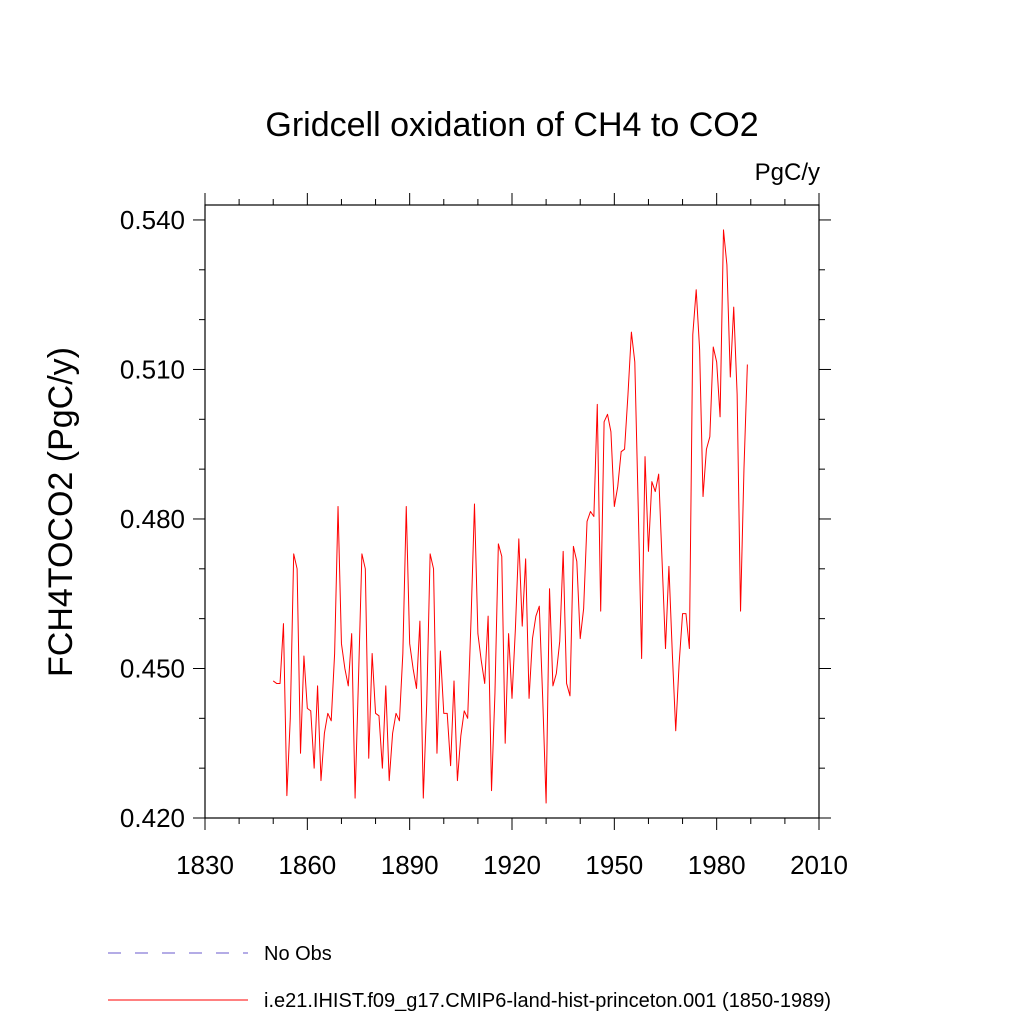 The height and width of the screenshot is (1024, 1024). What do you see at coordinates (614, 865) in the screenshot?
I see `x-tick-label: 1950` at bounding box center [614, 865].